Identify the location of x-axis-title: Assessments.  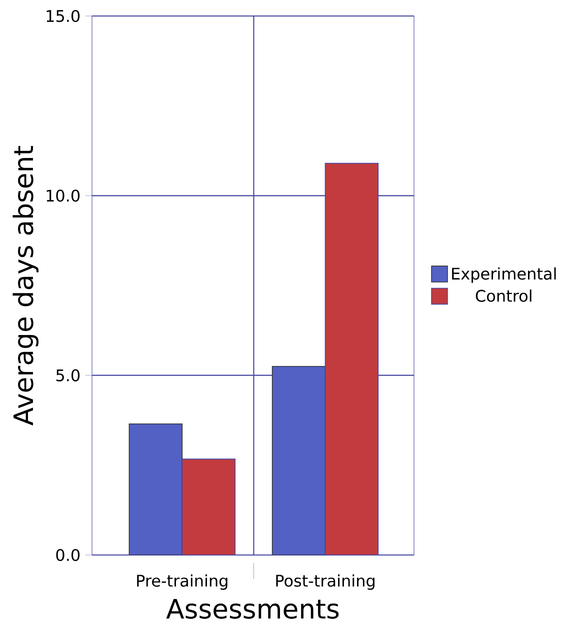
(252, 609).